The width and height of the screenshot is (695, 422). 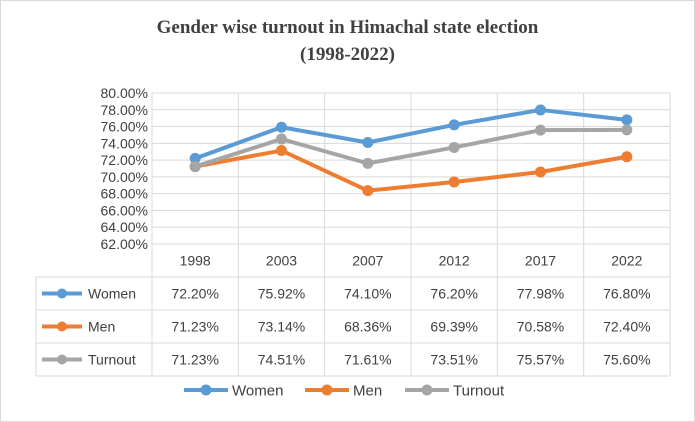 What do you see at coordinates (281, 360) in the screenshot?
I see `data-label: 74.51%` at bounding box center [281, 360].